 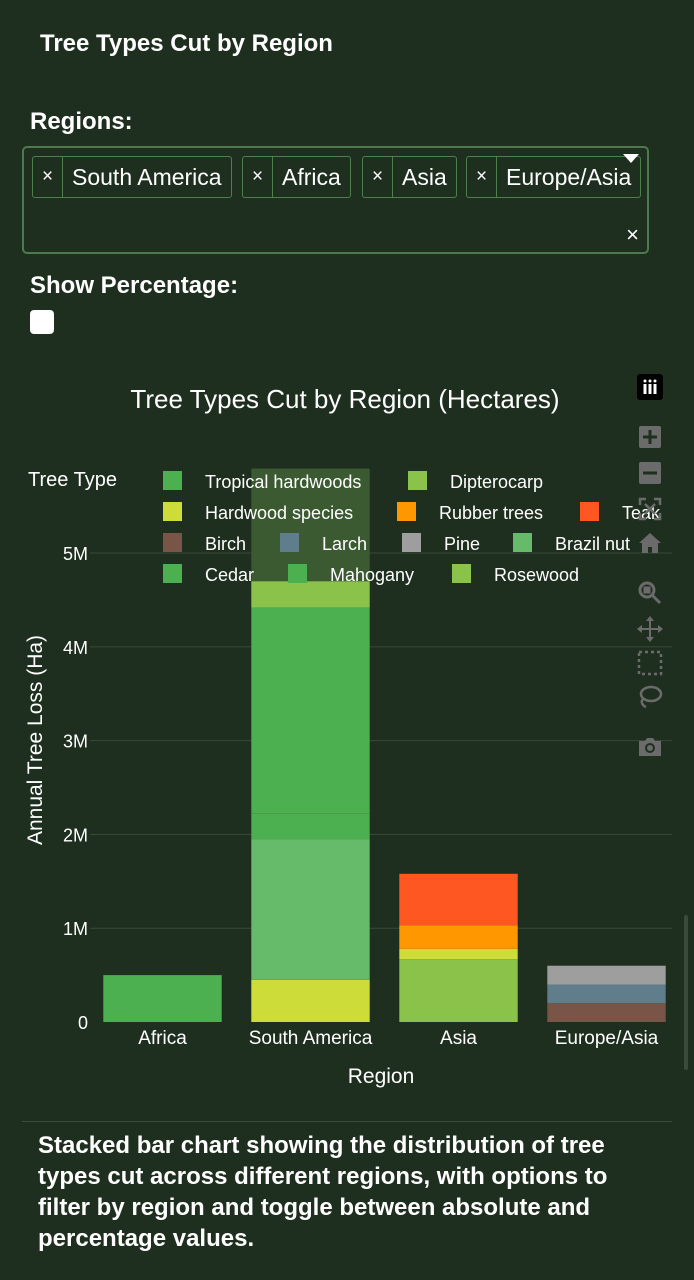 What do you see at coordinates (607, 1038) in the screenshot?
I see `x-tick-label: Europe/Asia` at bounding box center [607, 1038].